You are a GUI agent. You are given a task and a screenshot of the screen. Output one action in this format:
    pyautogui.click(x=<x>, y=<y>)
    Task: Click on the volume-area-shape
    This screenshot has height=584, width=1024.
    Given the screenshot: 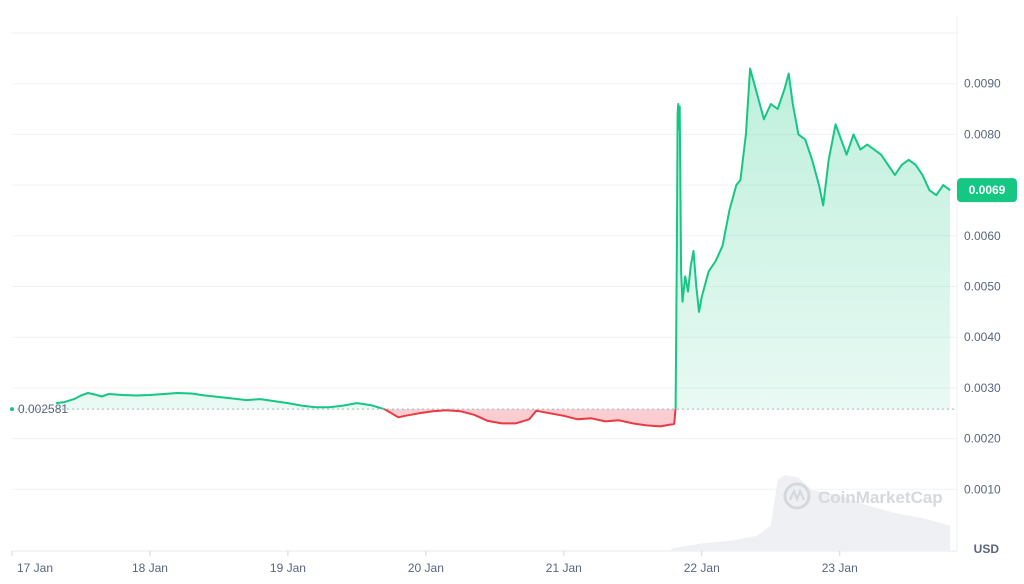 What is the action you would take?
    pyautogui.click(x=811, y=512)
    